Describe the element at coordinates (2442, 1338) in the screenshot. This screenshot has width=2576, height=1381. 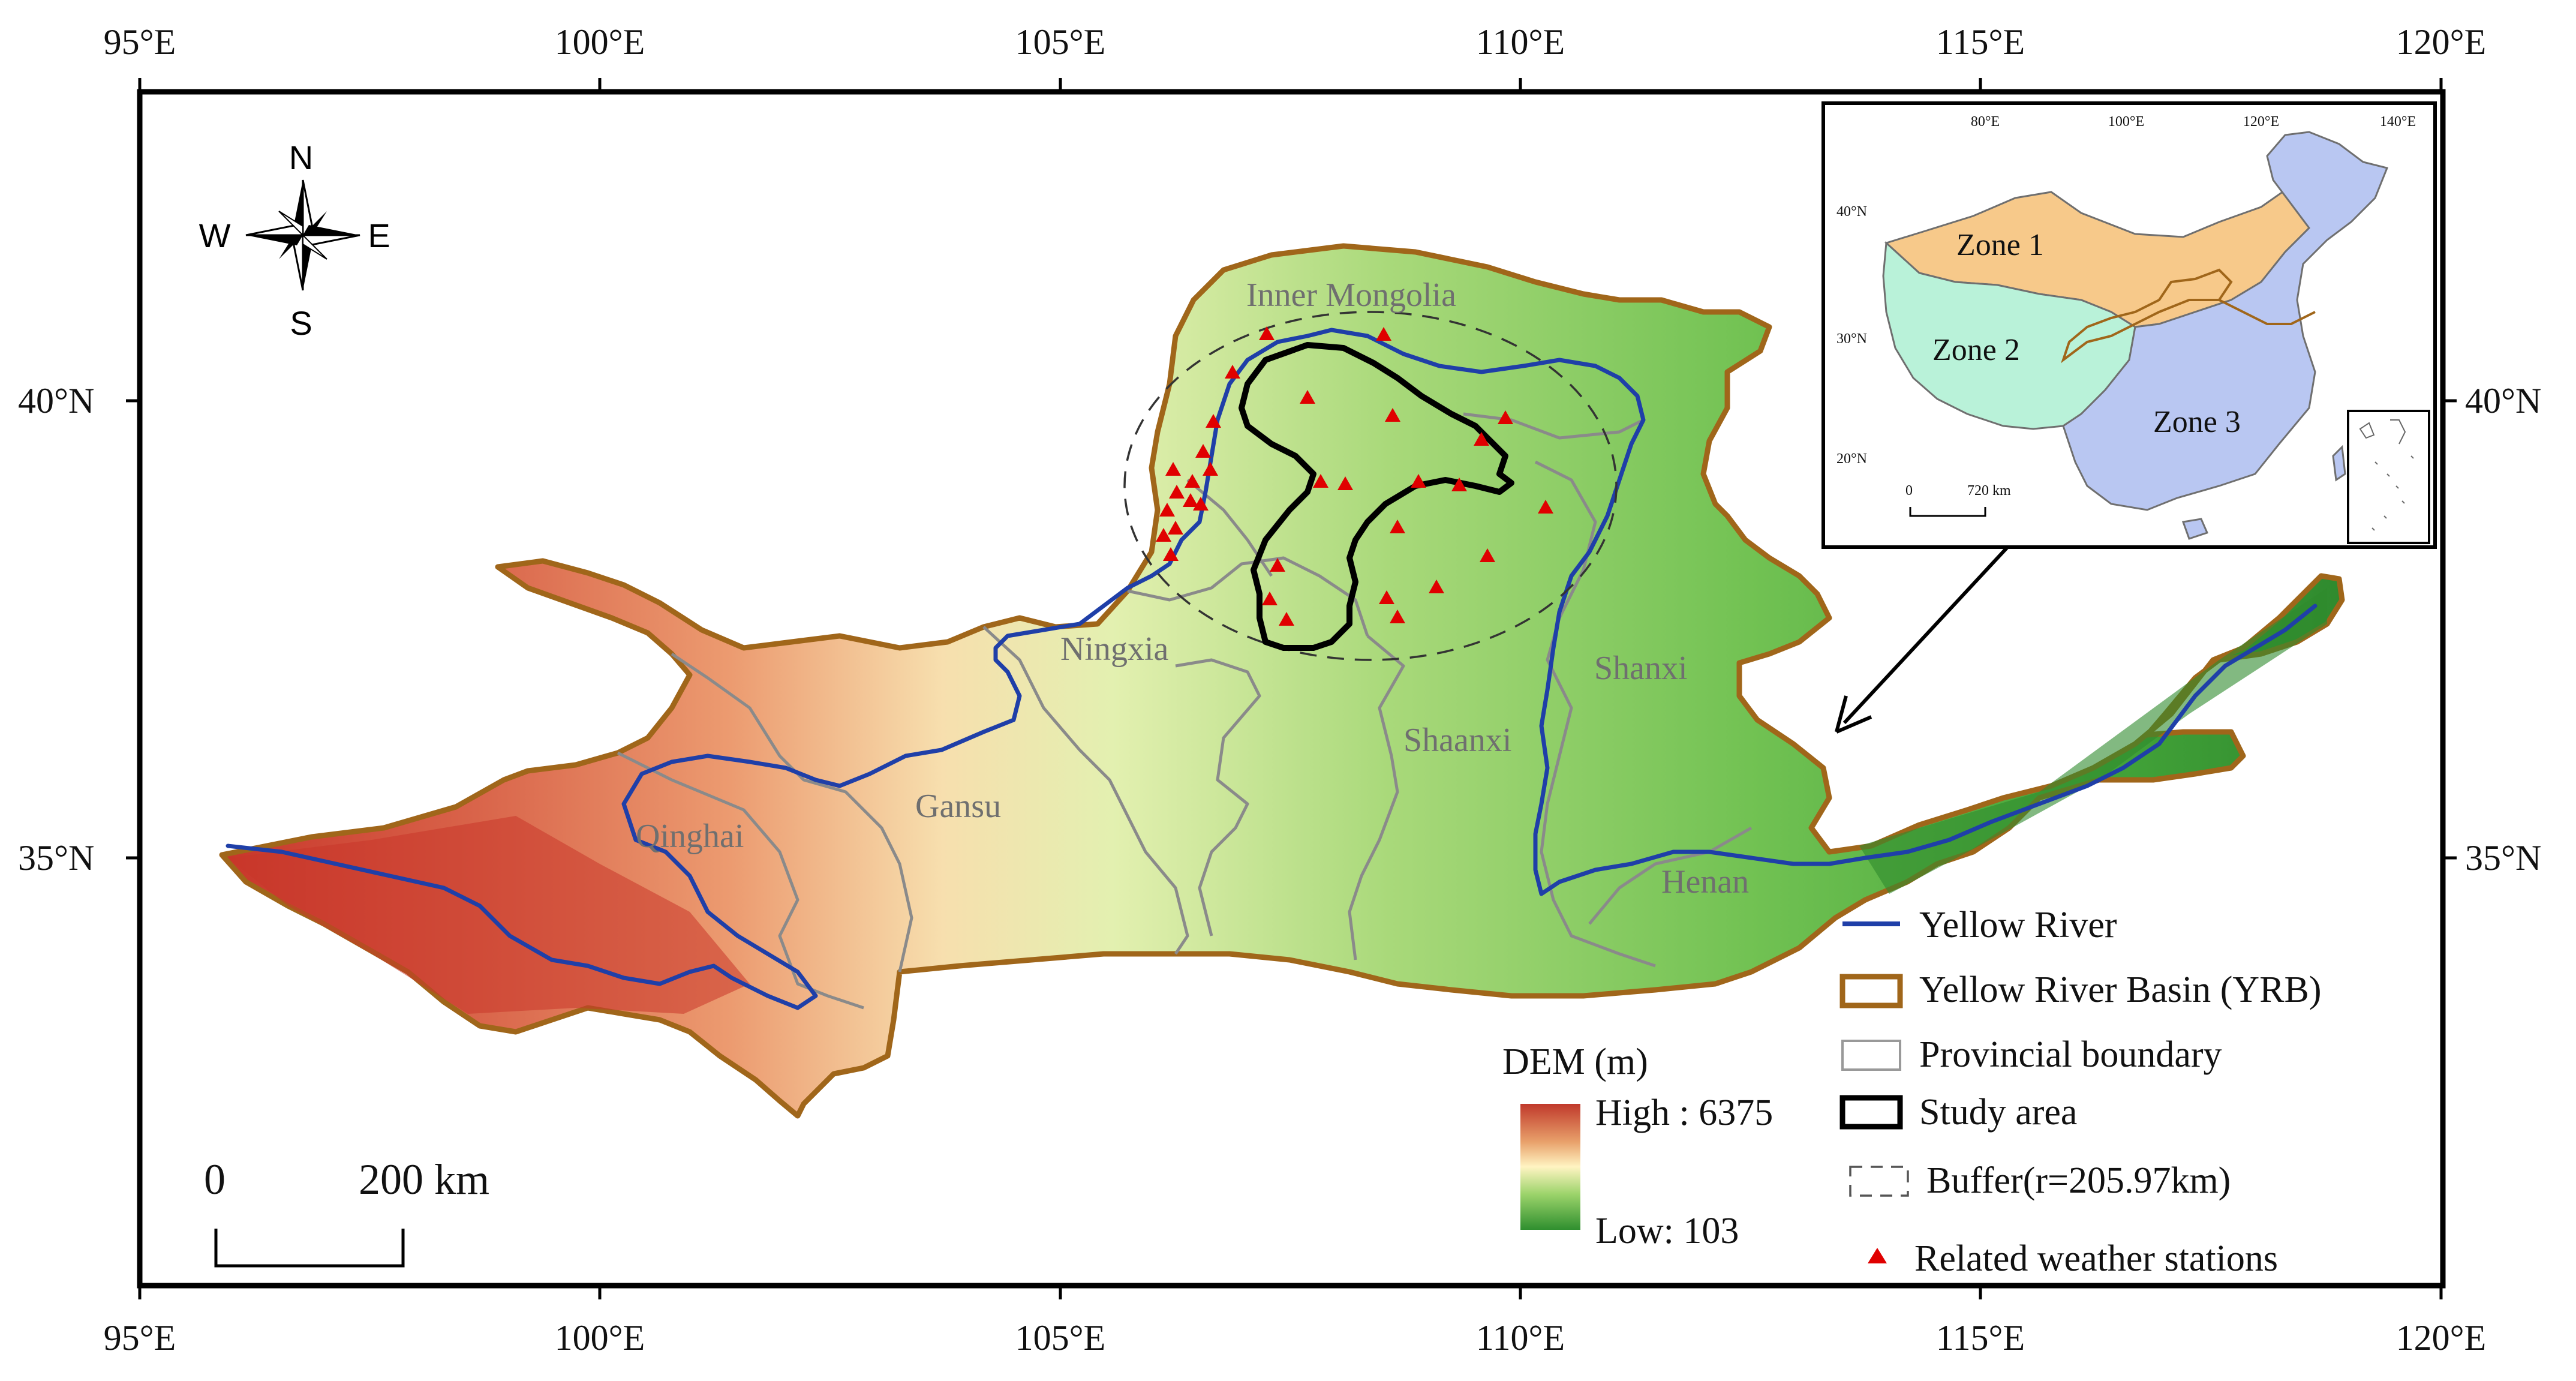
I see `lon-label-bottom-120: 120°E` at that location.